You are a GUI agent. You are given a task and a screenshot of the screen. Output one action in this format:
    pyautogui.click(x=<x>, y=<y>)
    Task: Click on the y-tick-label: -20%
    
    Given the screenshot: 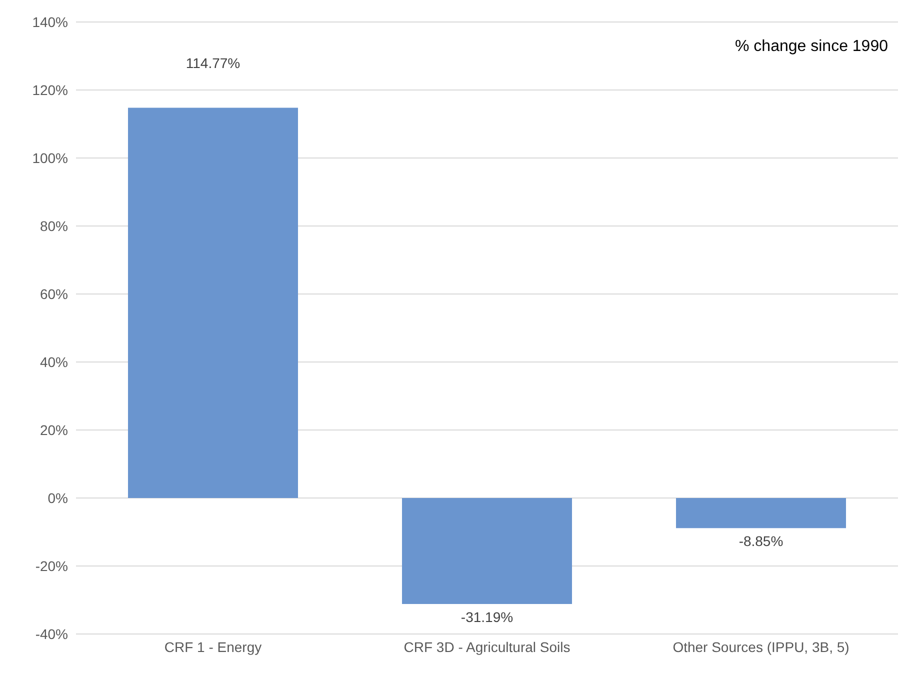 What is the action you would take?
    pyautogui.click(x=51, y=566)
    